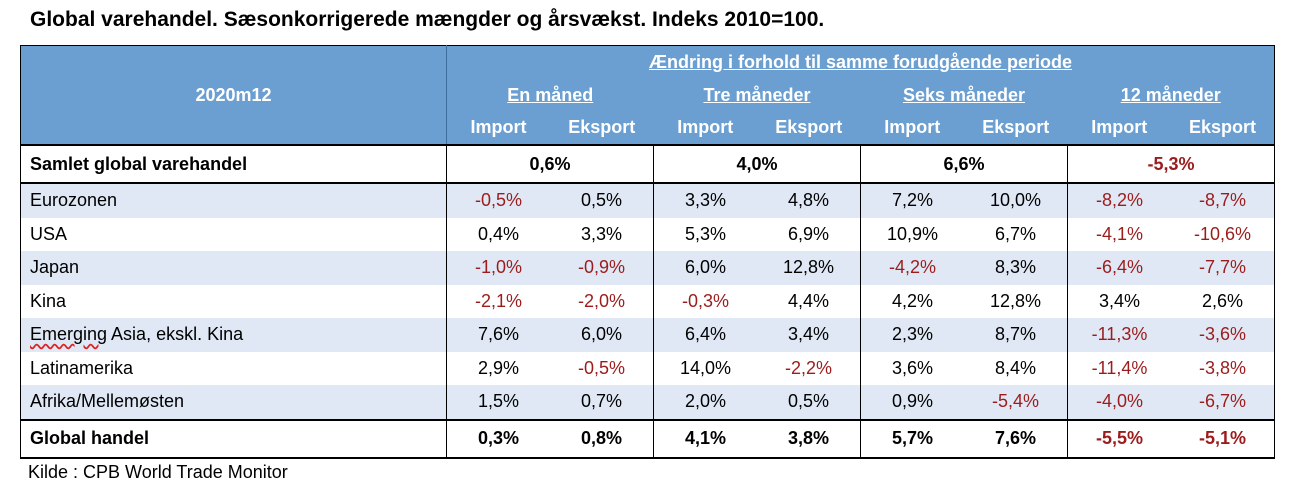  What do you see at coordinates (498, 438) in the screenshot?
I see `value-cell: 0,3%` at bounding box center [498, 438].